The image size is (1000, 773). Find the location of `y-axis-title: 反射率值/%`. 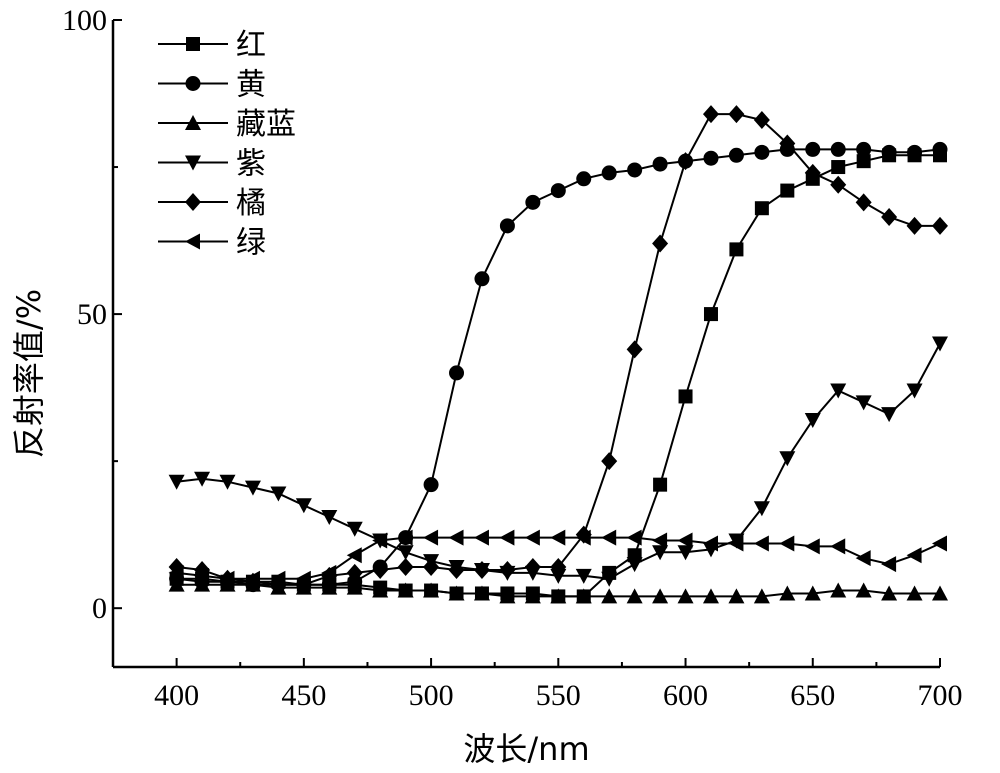

y-axis-title: 反射率值/% is located at coordinates (29, 373).